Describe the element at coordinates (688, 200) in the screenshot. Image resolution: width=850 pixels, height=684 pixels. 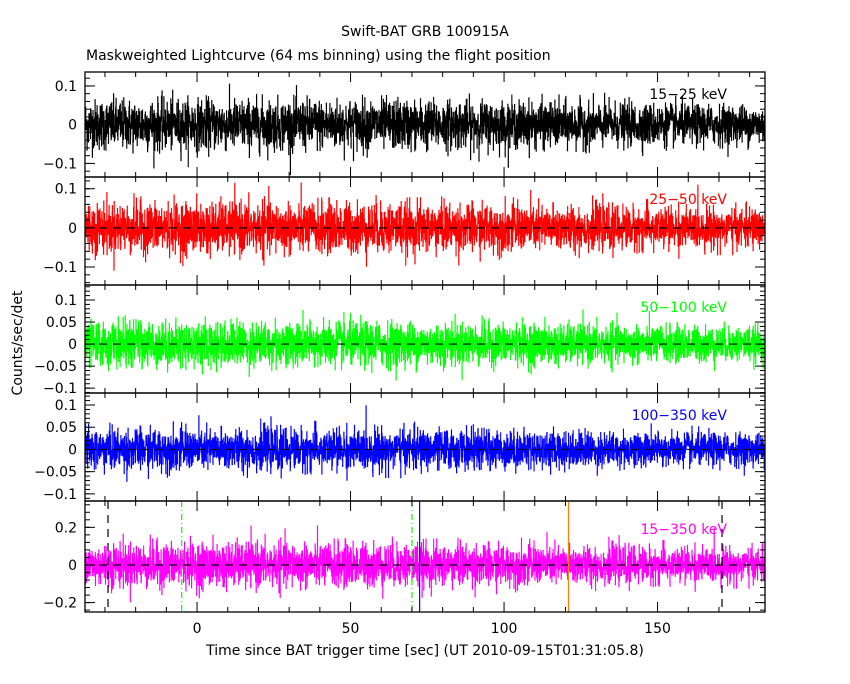
I see `band-label: 25−50 keV` at that location.